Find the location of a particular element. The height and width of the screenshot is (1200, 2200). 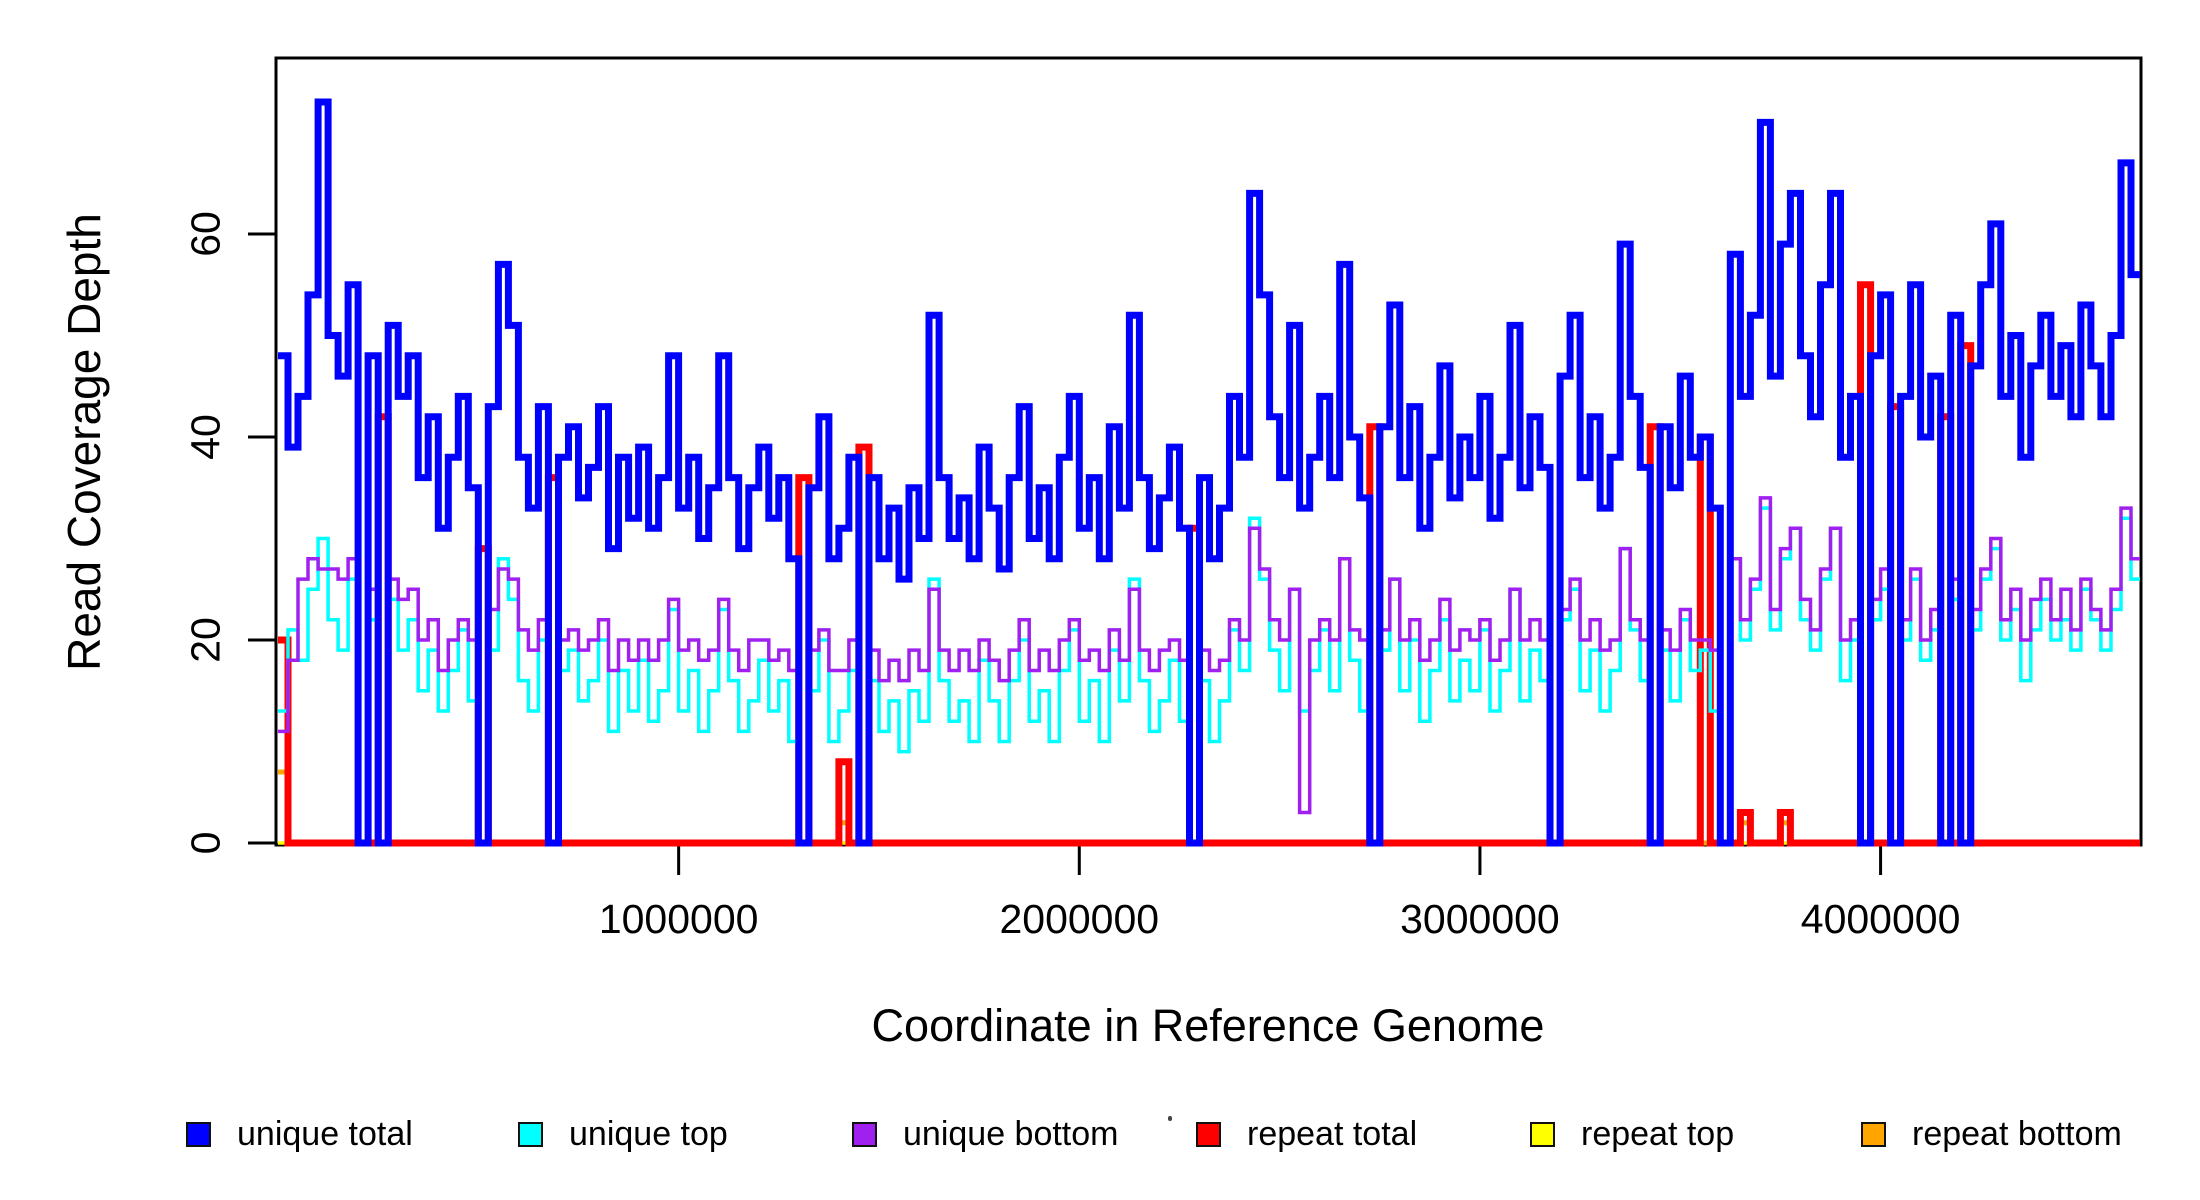

y-tick-label-0: 0 is located at coordinates (205, 843).